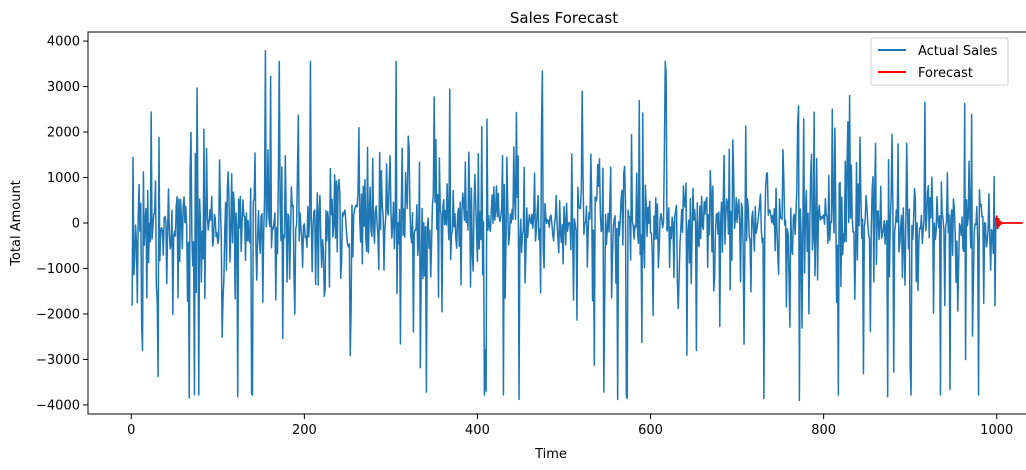 The width and height of the screenshot is (1026, 470). What do you see at coordinates (550, 454) in the screenshot?
I see `x-axis-label: Time` at bounding box center [550, 454].